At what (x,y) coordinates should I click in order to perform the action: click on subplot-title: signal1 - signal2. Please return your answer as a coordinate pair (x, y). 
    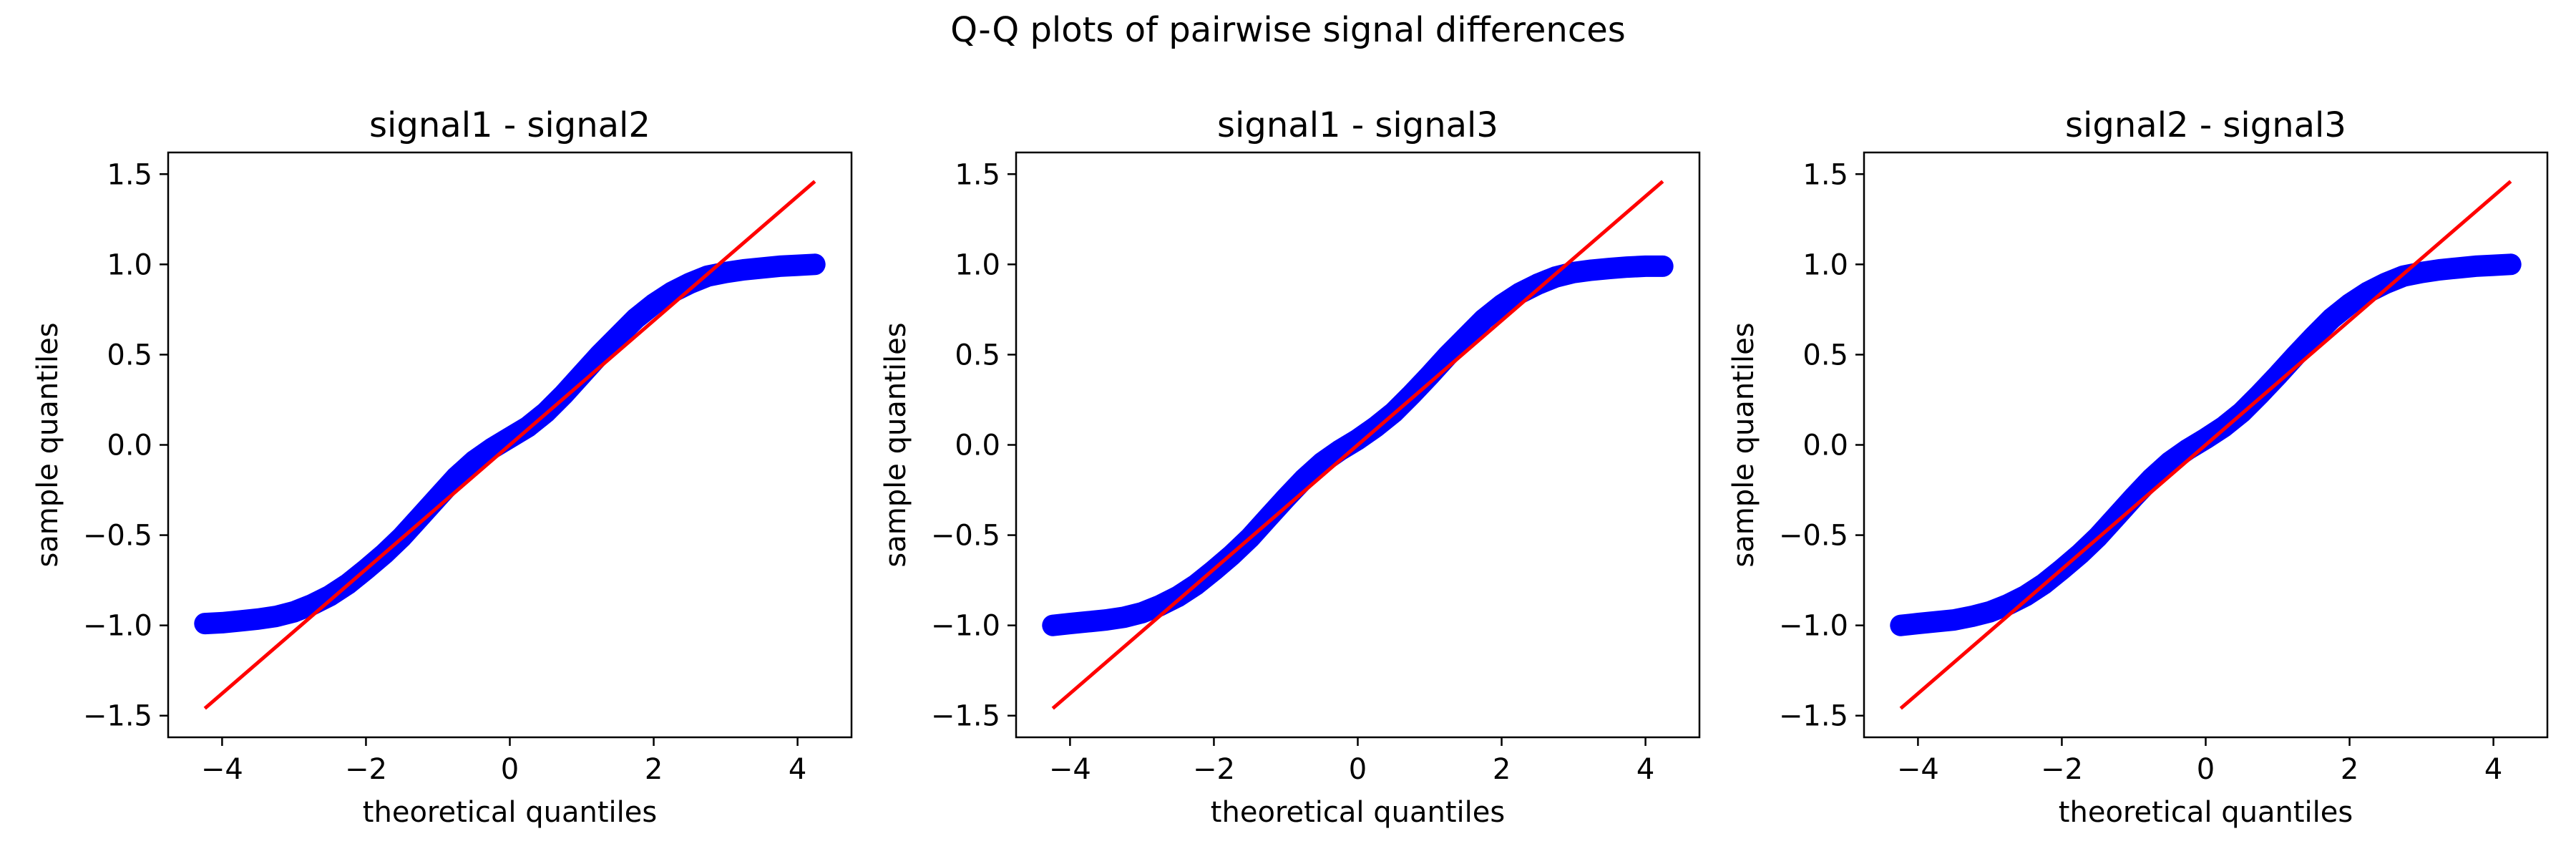
    Looking at the image, I should click on (509, 125).